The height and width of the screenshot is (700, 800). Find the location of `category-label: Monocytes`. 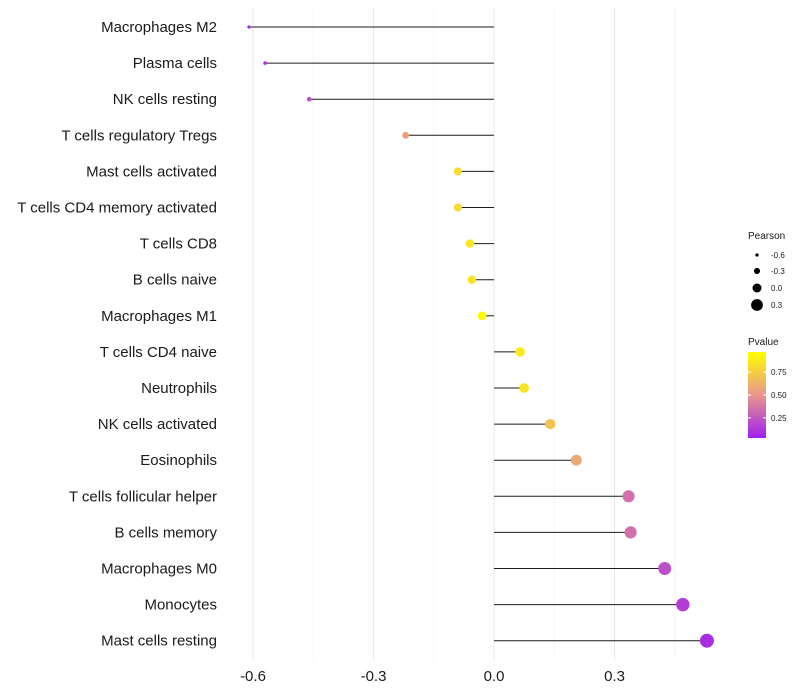

category-label: Monocytes is located at coordinates (180, 605).